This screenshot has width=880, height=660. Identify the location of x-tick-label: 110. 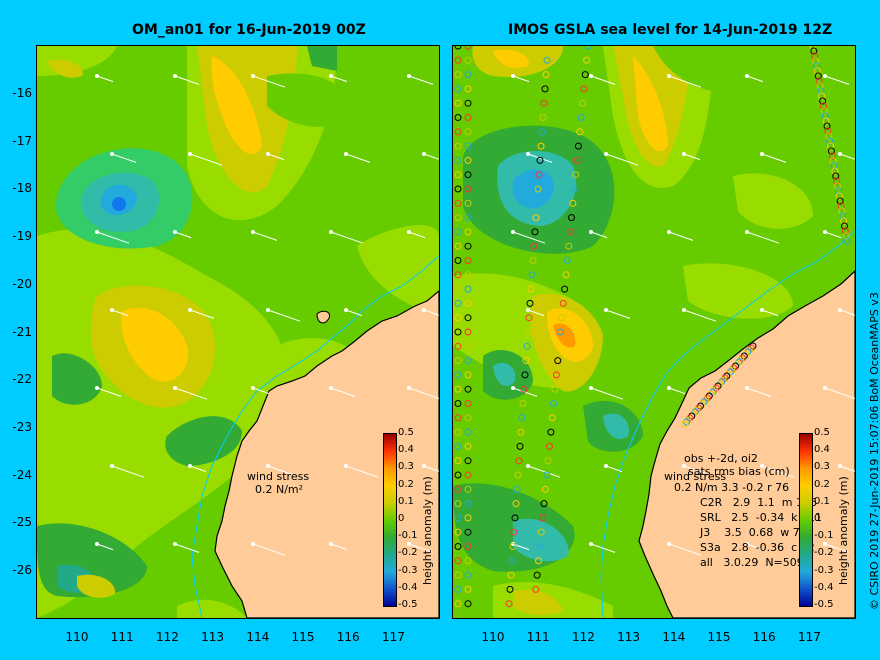
(77, 637).